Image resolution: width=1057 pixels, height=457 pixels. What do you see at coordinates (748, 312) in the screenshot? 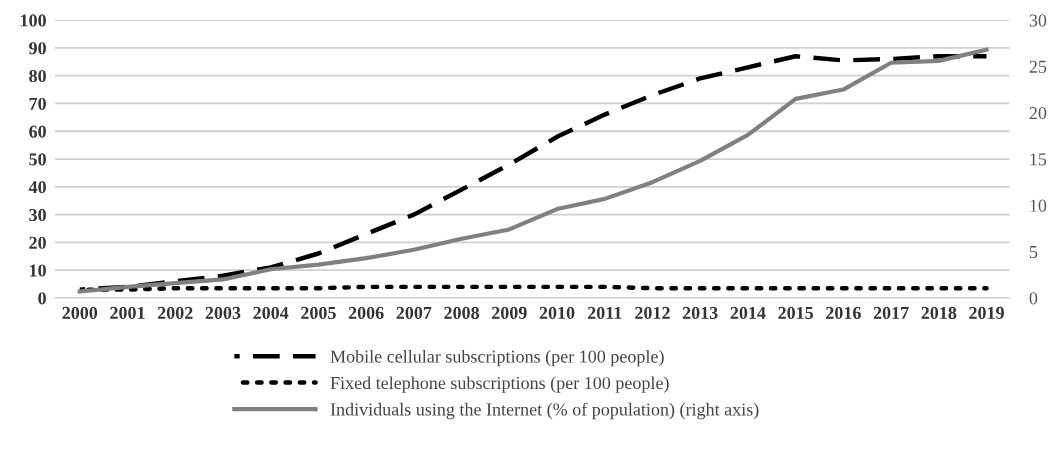
I see `x-tick-label: 2014` at bounding box center [748, 312].